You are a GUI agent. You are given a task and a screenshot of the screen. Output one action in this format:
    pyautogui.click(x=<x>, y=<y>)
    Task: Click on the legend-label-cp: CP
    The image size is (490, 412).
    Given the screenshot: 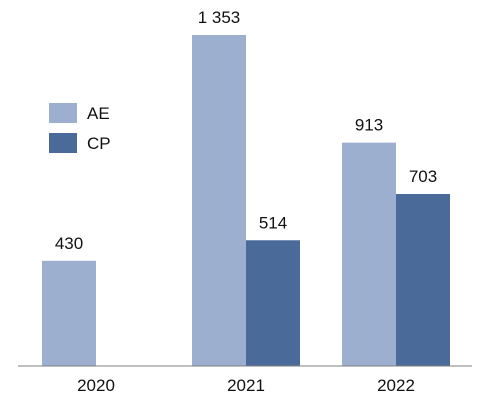 What is the action you would take?
    pyautogui.click(x=99, y=143)
    